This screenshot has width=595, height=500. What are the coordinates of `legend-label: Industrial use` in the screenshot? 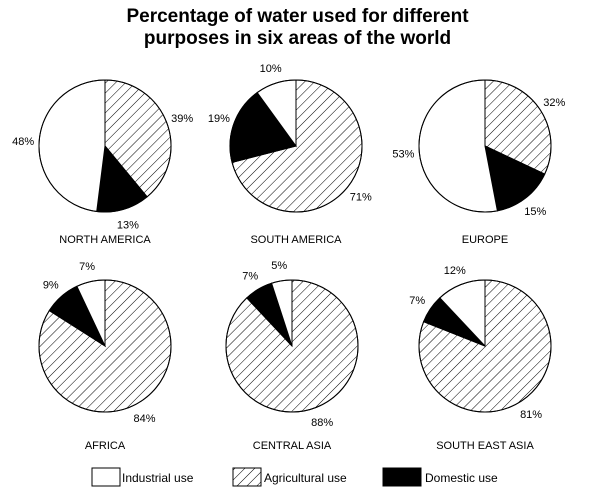 It's located at (158, 478).